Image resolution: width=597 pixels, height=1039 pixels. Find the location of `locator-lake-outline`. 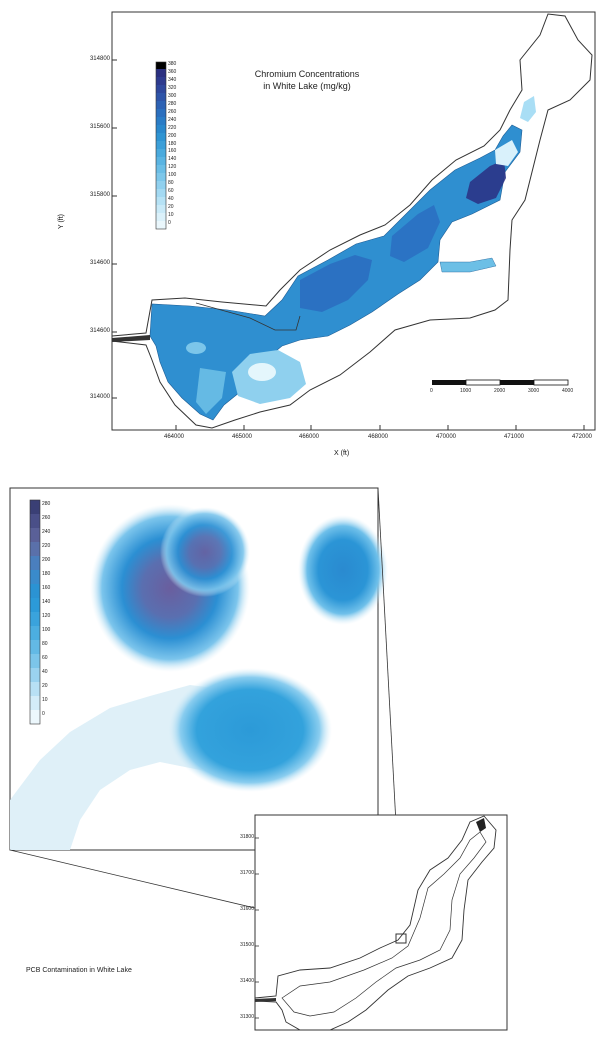

locator-lake-outline is located at coordinates (375, 923).